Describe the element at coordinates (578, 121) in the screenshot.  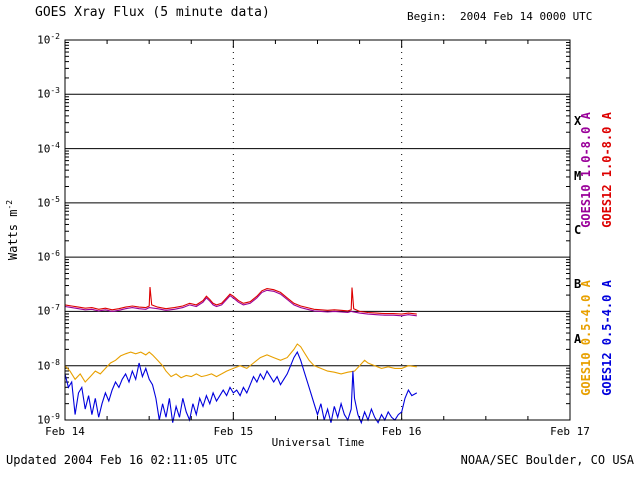
I see `flare-class-label: X` at that location.